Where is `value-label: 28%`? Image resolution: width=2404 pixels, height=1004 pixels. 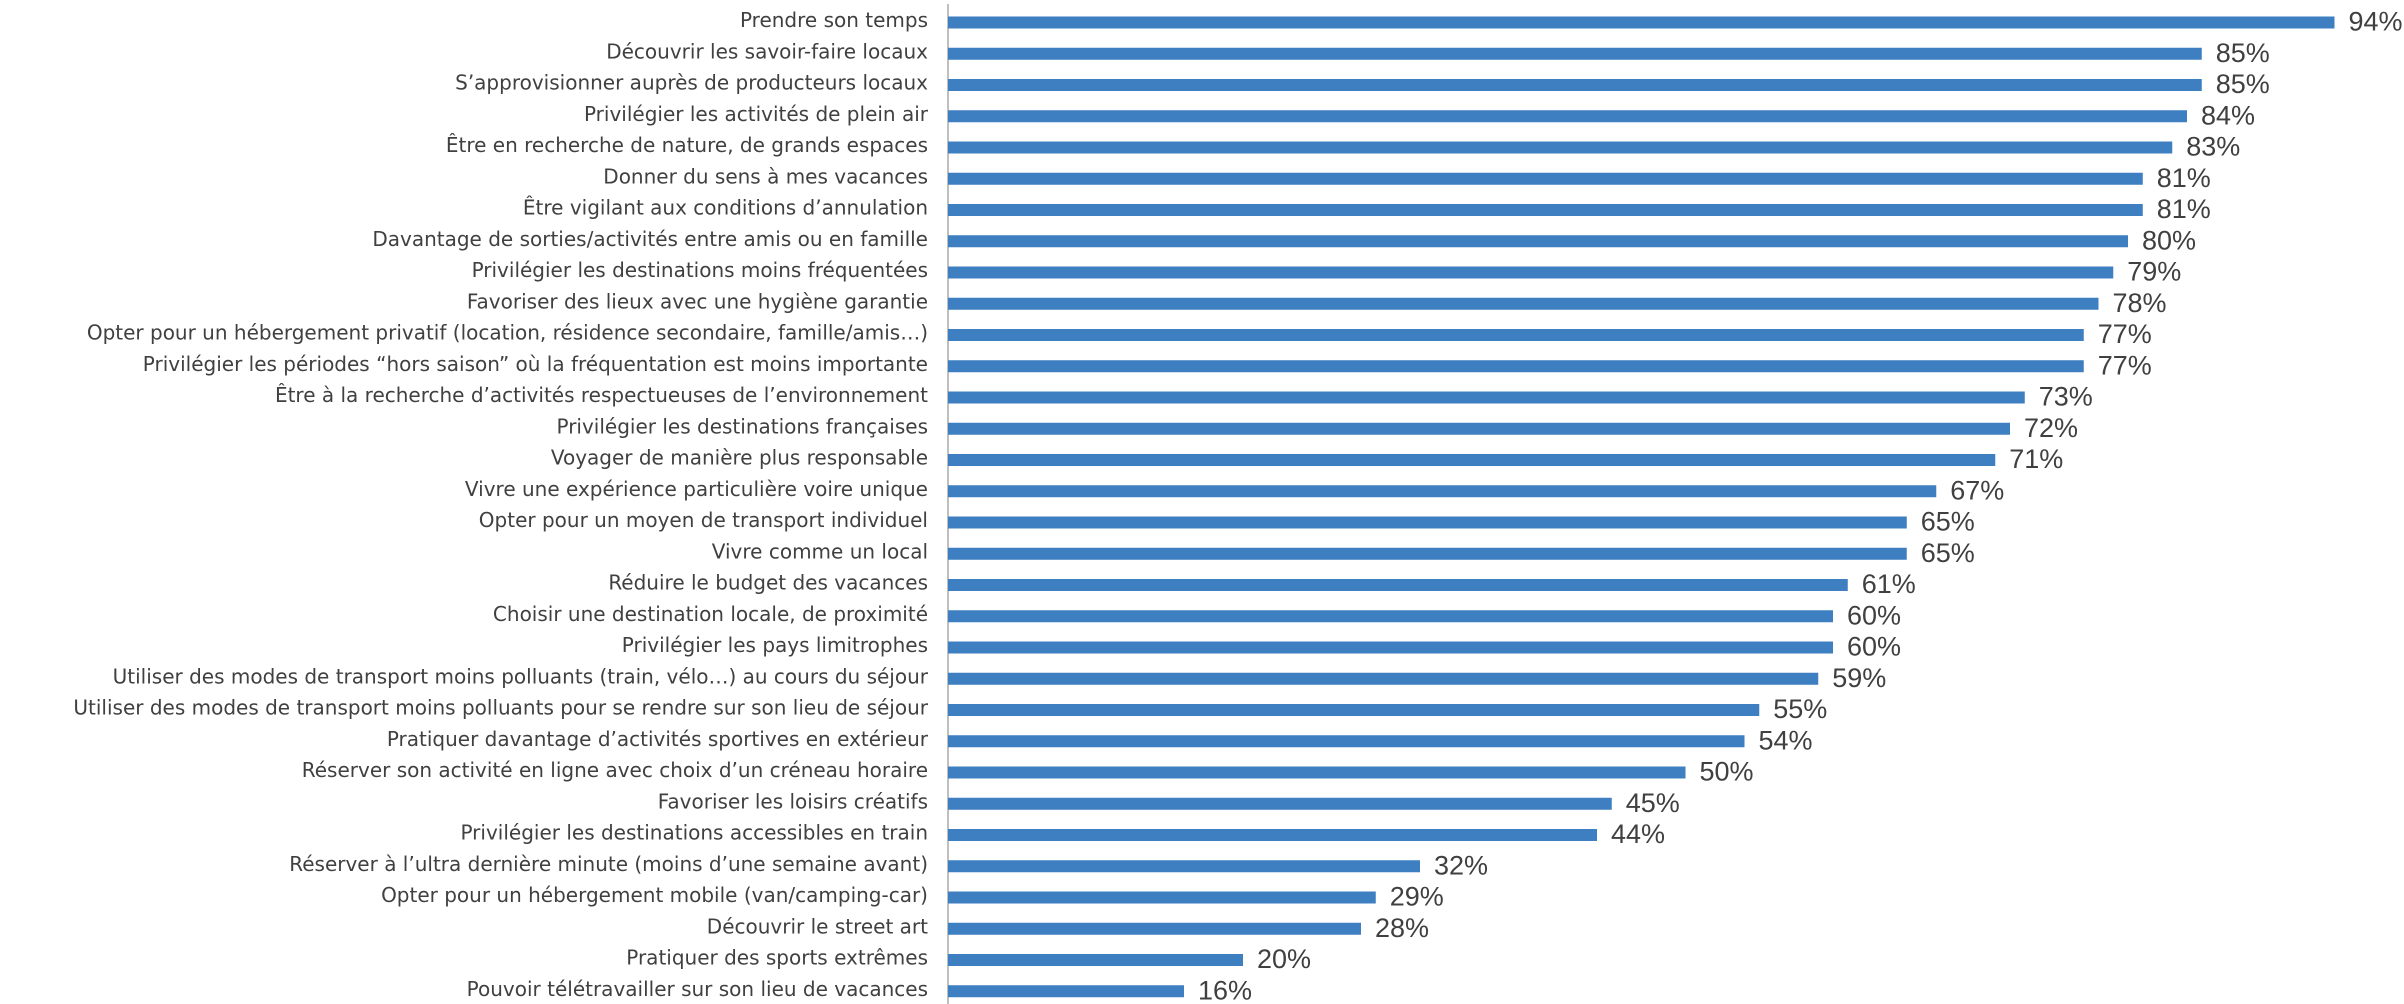
value-label: 28% is located at coordinates (1402, 928).